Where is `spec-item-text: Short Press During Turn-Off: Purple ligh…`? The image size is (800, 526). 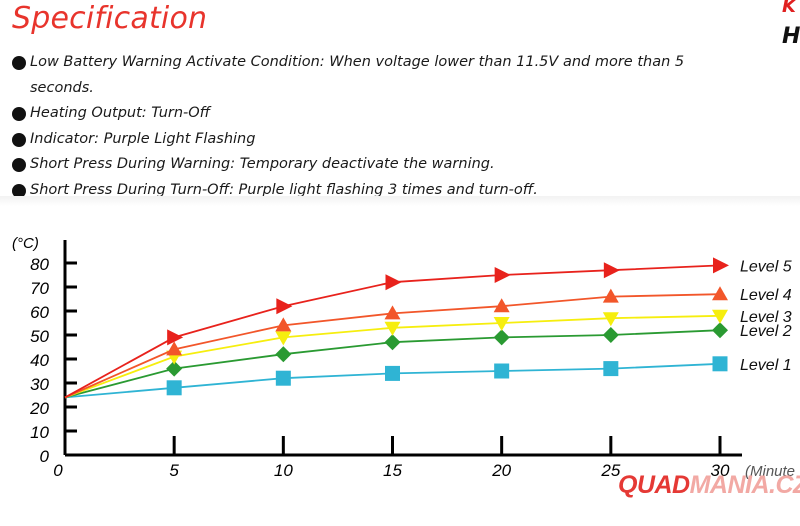 spec-item-text: Short Press During Turn-Off: Purple ligh… is located at coordinates (284, 189).